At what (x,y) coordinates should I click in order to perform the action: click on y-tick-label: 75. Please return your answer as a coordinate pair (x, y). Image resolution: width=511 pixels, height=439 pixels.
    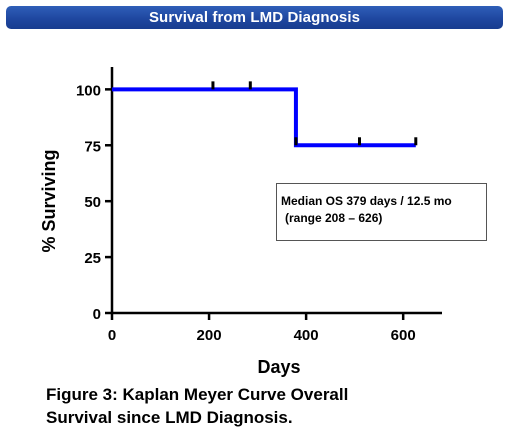
    Looking at the image, I should click on (92, 146).